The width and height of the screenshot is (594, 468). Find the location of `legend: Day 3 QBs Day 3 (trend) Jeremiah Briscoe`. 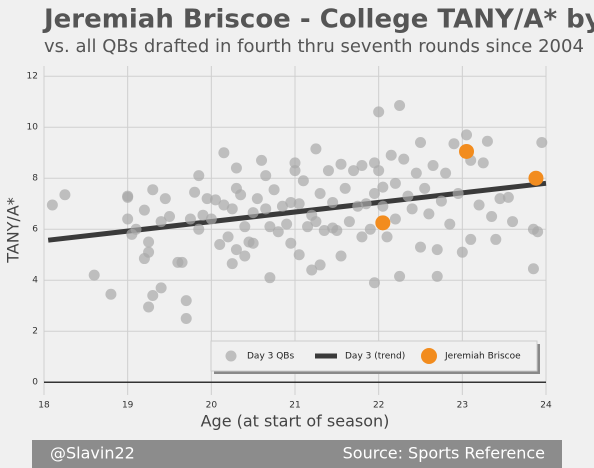

legend: Day 3 QBs Day 3 (trend) Jeremiah Briscoe is located at coordinates (375, 357).